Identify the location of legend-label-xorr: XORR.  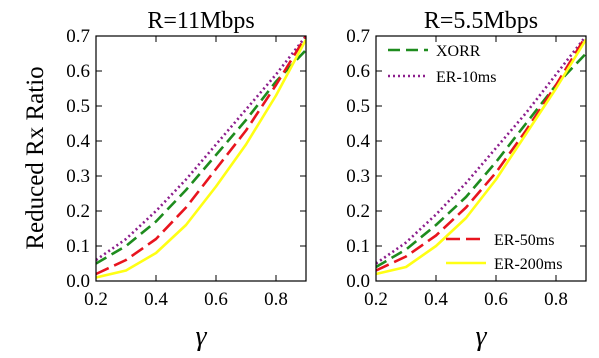
(458, 51).